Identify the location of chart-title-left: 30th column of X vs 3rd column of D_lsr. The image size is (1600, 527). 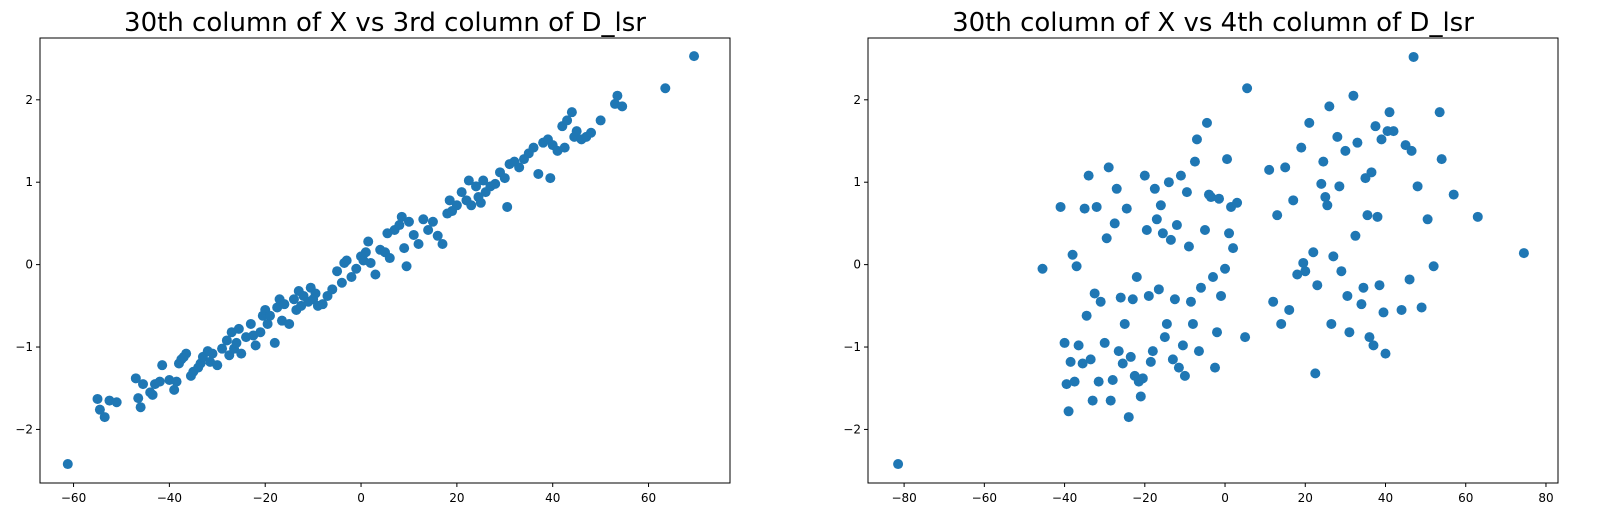
(385, 23).